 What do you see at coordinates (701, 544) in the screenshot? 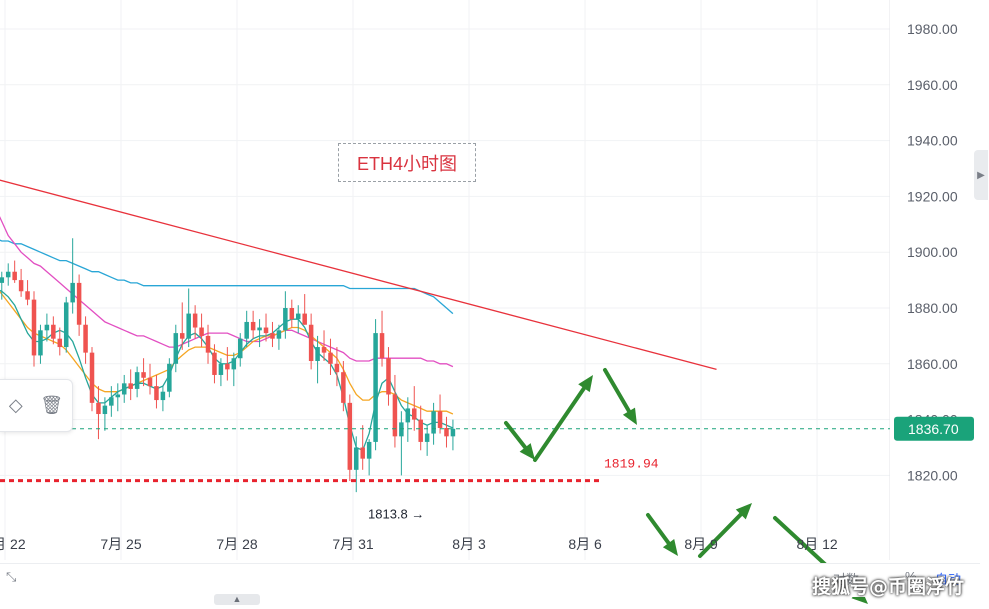
I see `x-tick-label: 8月 9` at bounding box center [701, 544].